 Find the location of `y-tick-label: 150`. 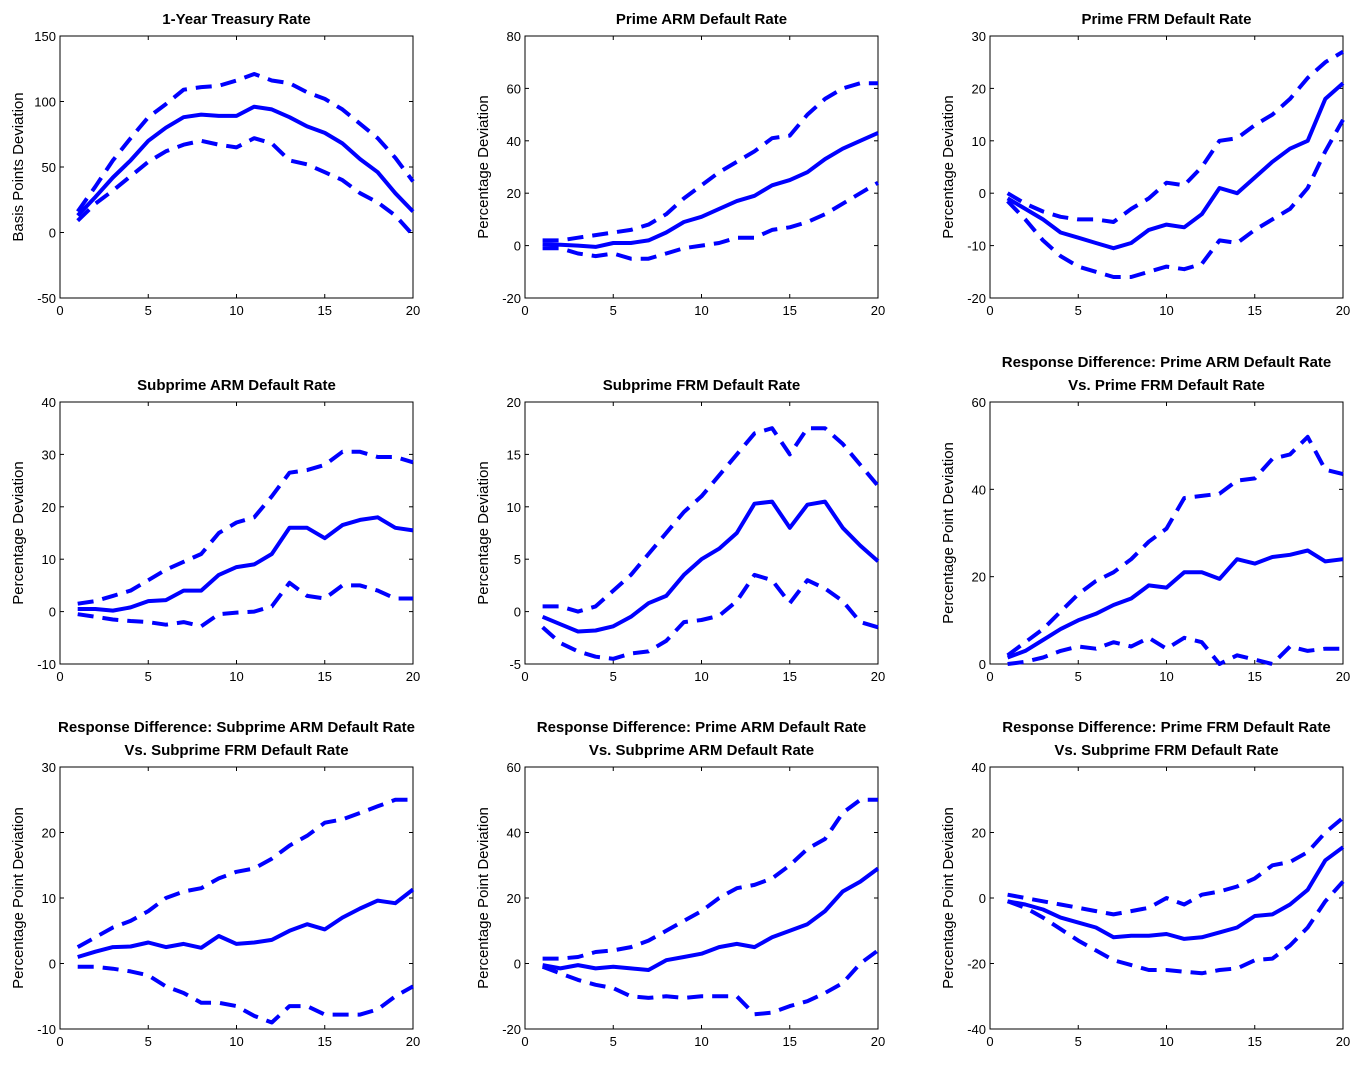

y-tick-label: 150 is located at coordinates (45, 36).